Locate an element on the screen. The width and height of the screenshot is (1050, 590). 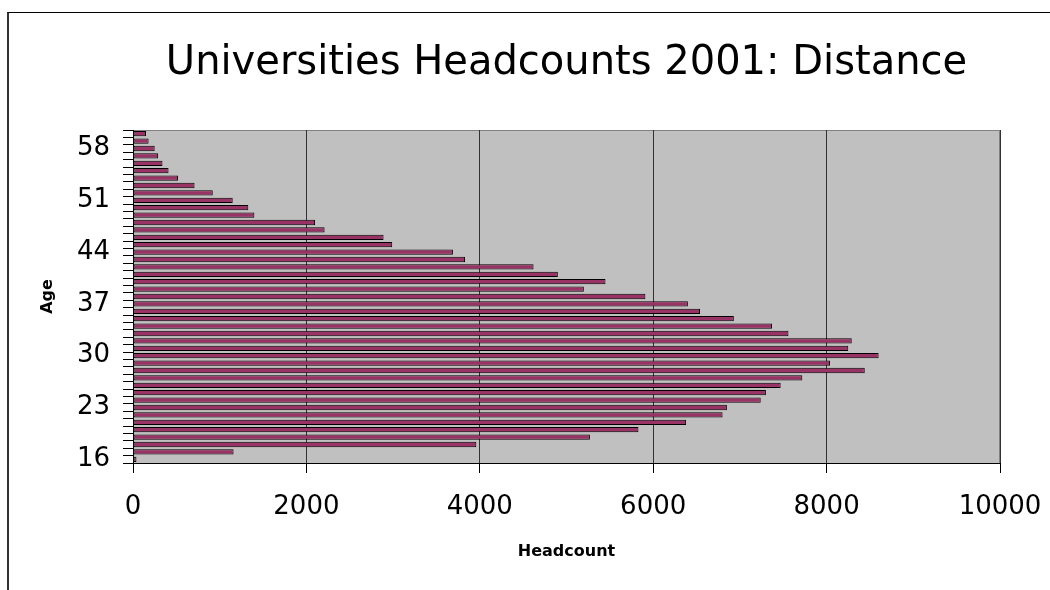
y-tick-label: 16 is located at coordinates (93, 457).